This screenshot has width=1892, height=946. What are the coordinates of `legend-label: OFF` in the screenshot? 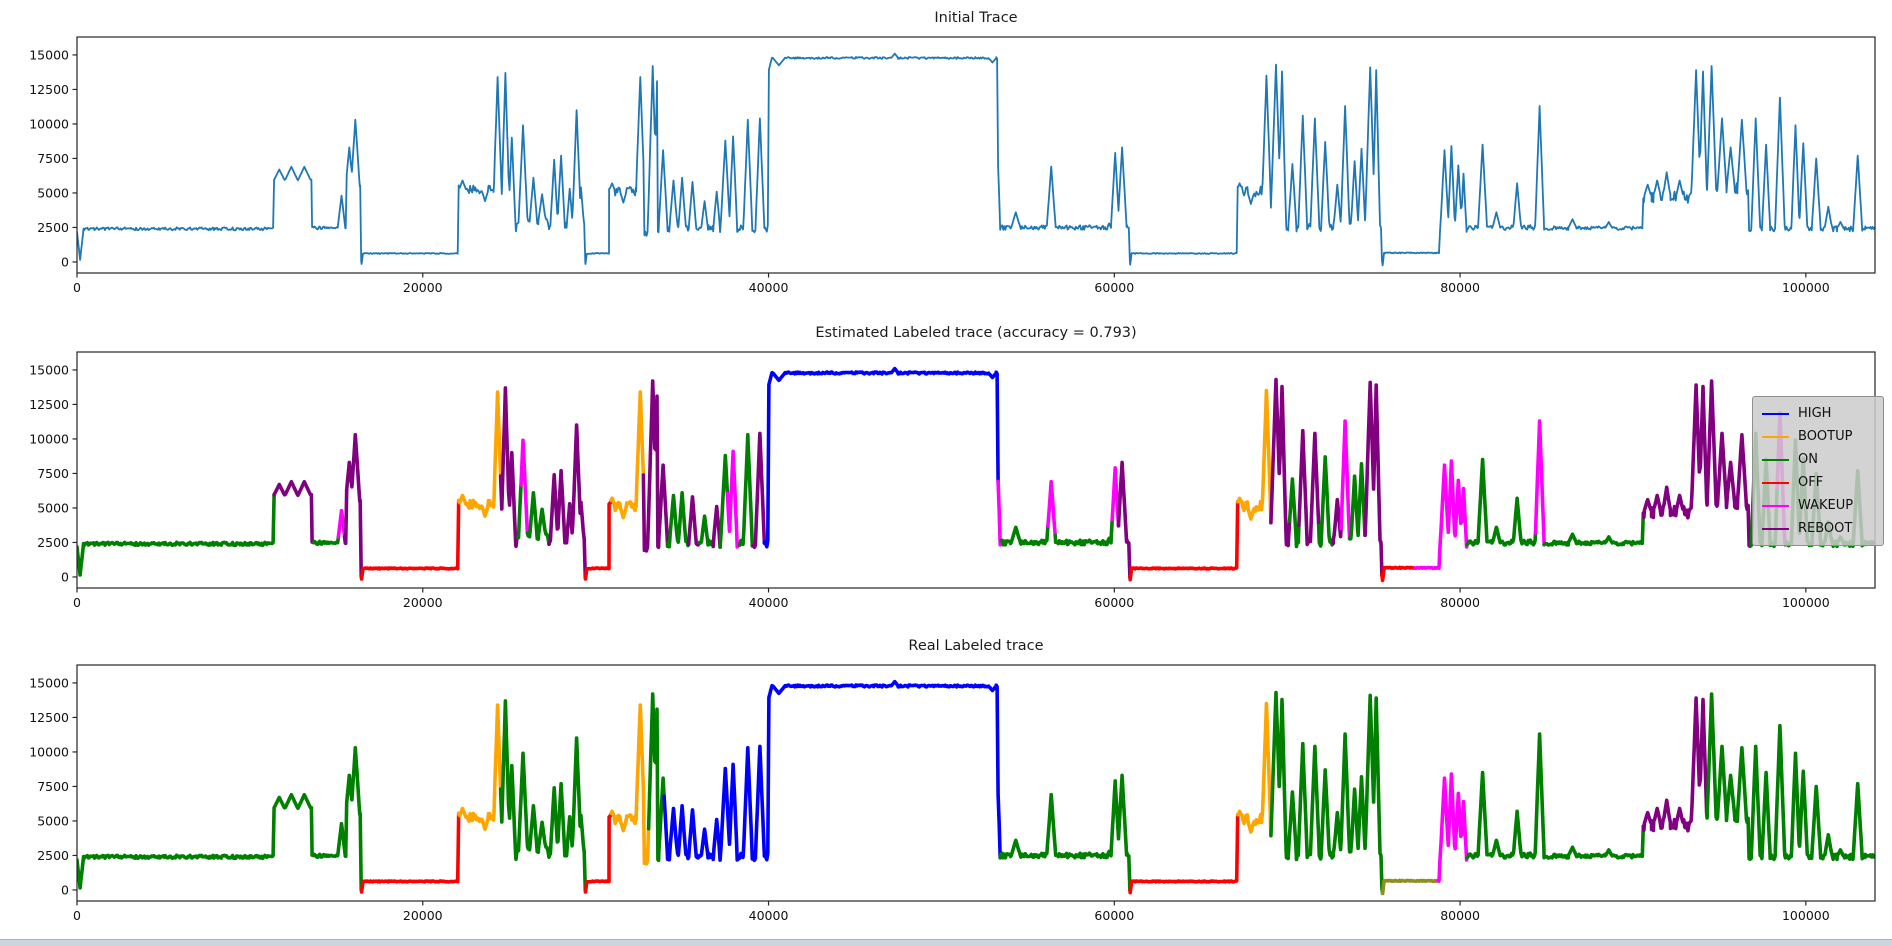 It's located at (1811, 482).